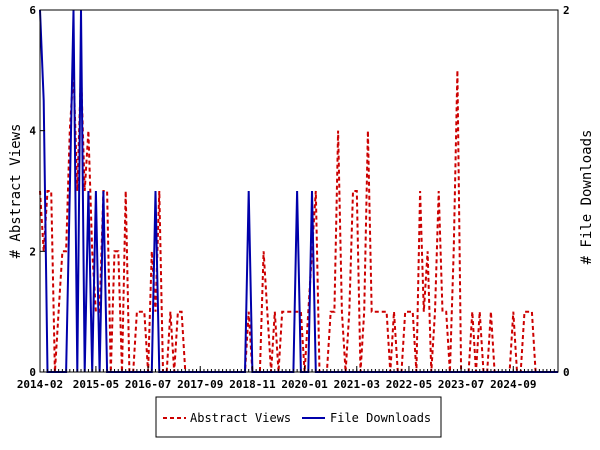 This screenshot has width=600, height=450. What do you see at coordinates (240, 418) in the screenshot?
I see `legend-label-abstract-views: Abstract Views` at bounding box center [240, 418].